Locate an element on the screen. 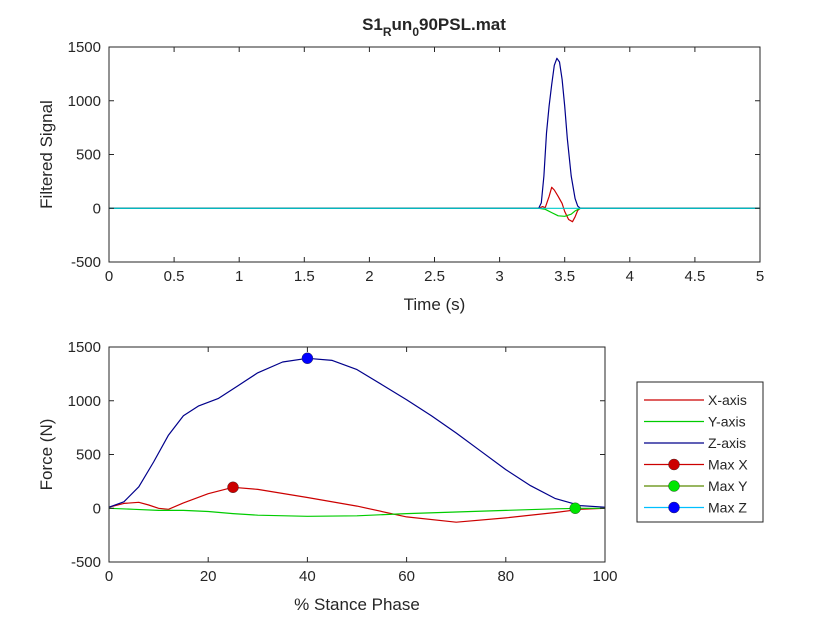  title-subscript-1: R is located at coordinates (387, 32).